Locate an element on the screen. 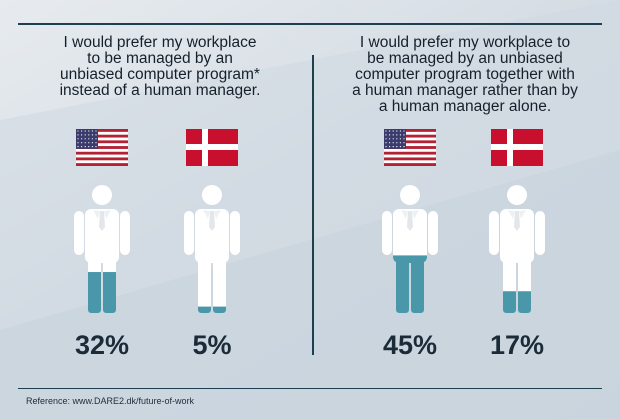  person-bar-left-dk is located at coordinates (212, 249).